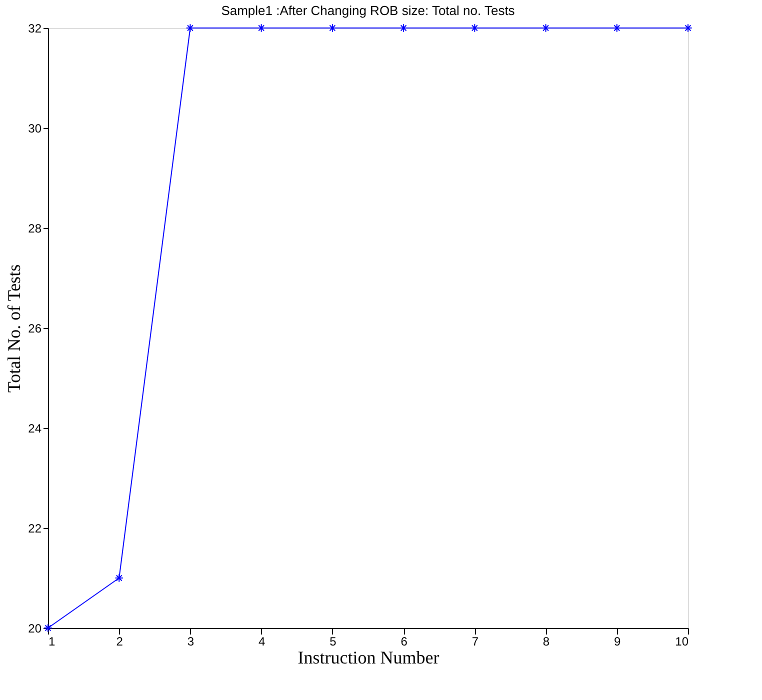 This screenshot has width=762, height=700. Describe the element at coordinates (35, 629) in the screenshot. I see `y-tick-label: 20` at that location.